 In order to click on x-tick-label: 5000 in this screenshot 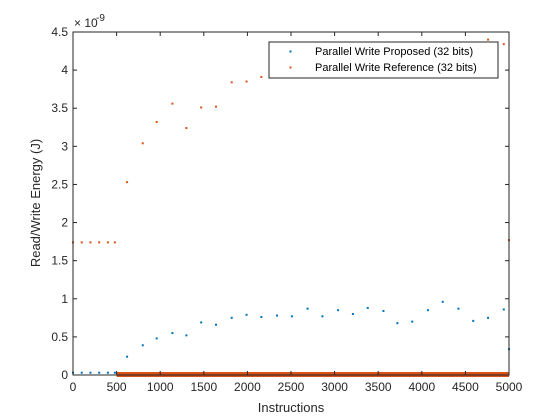, I will do `click(509, 387)`.